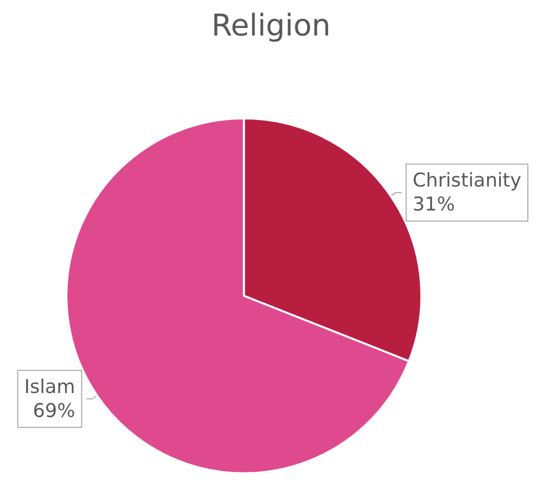  I want to click on data-label: 69%, so click(54, 411).